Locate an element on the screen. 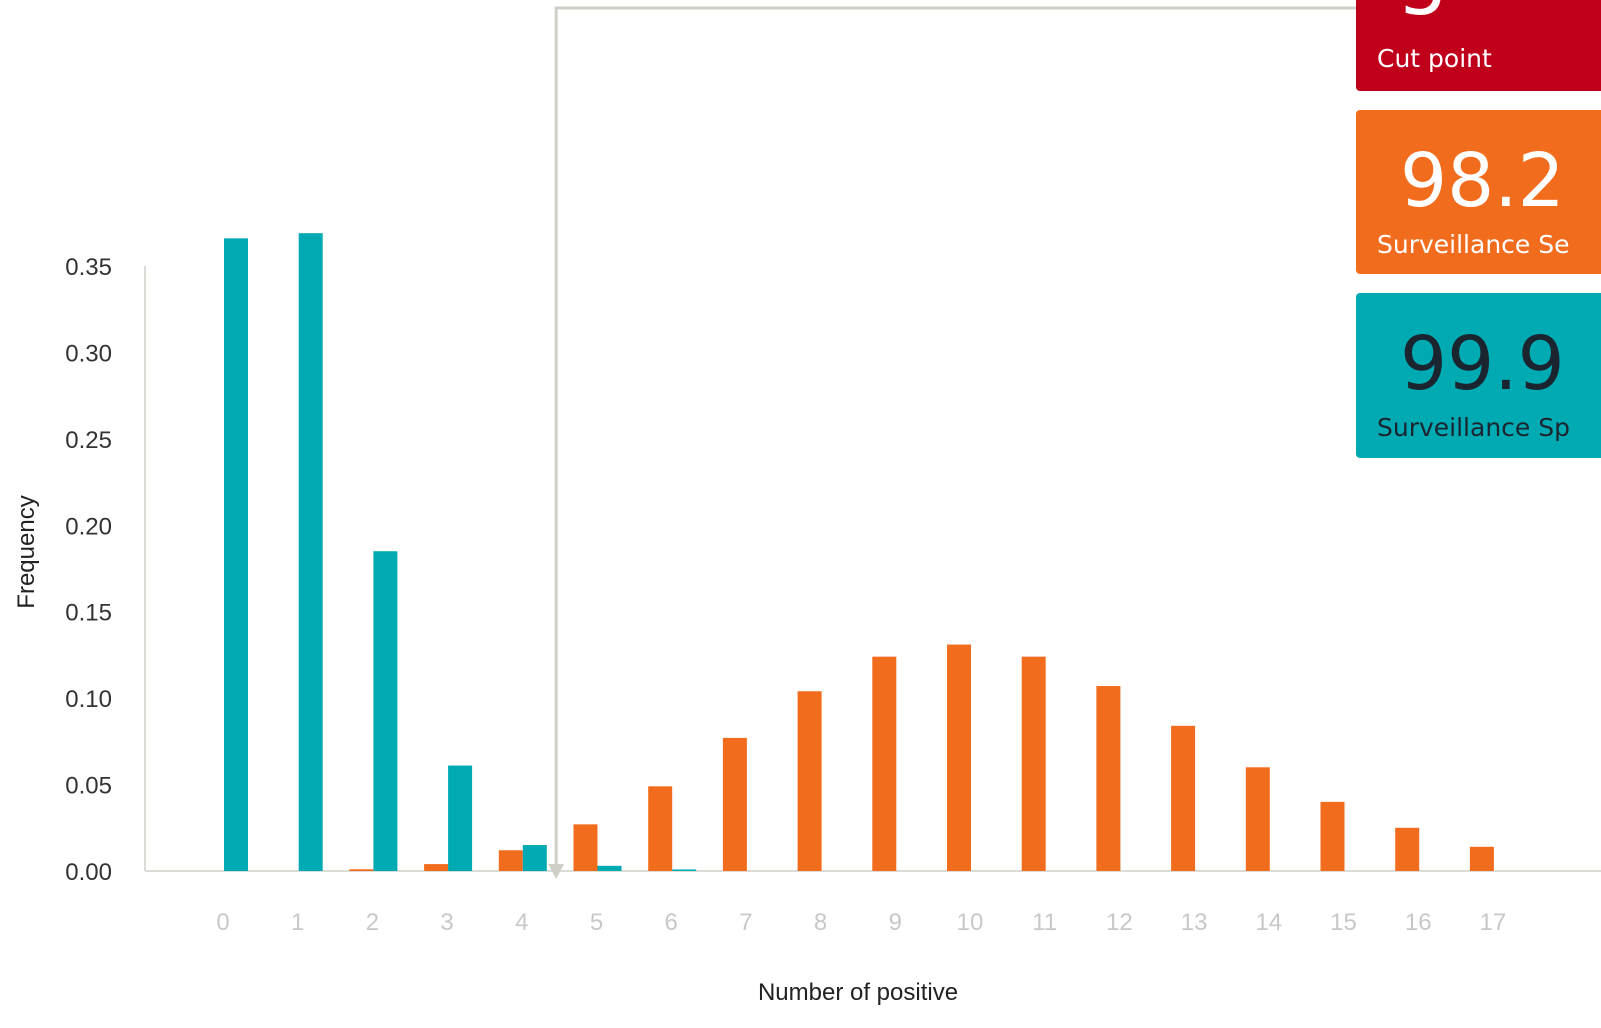  x-tick-label: 0 is located at coordinates (222, 922).